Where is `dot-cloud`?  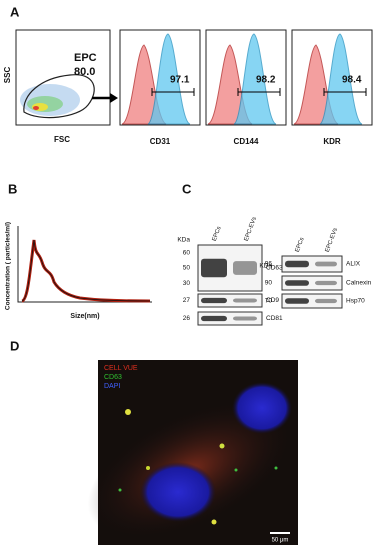 dot-cloud is located at coordinates (50, 100).